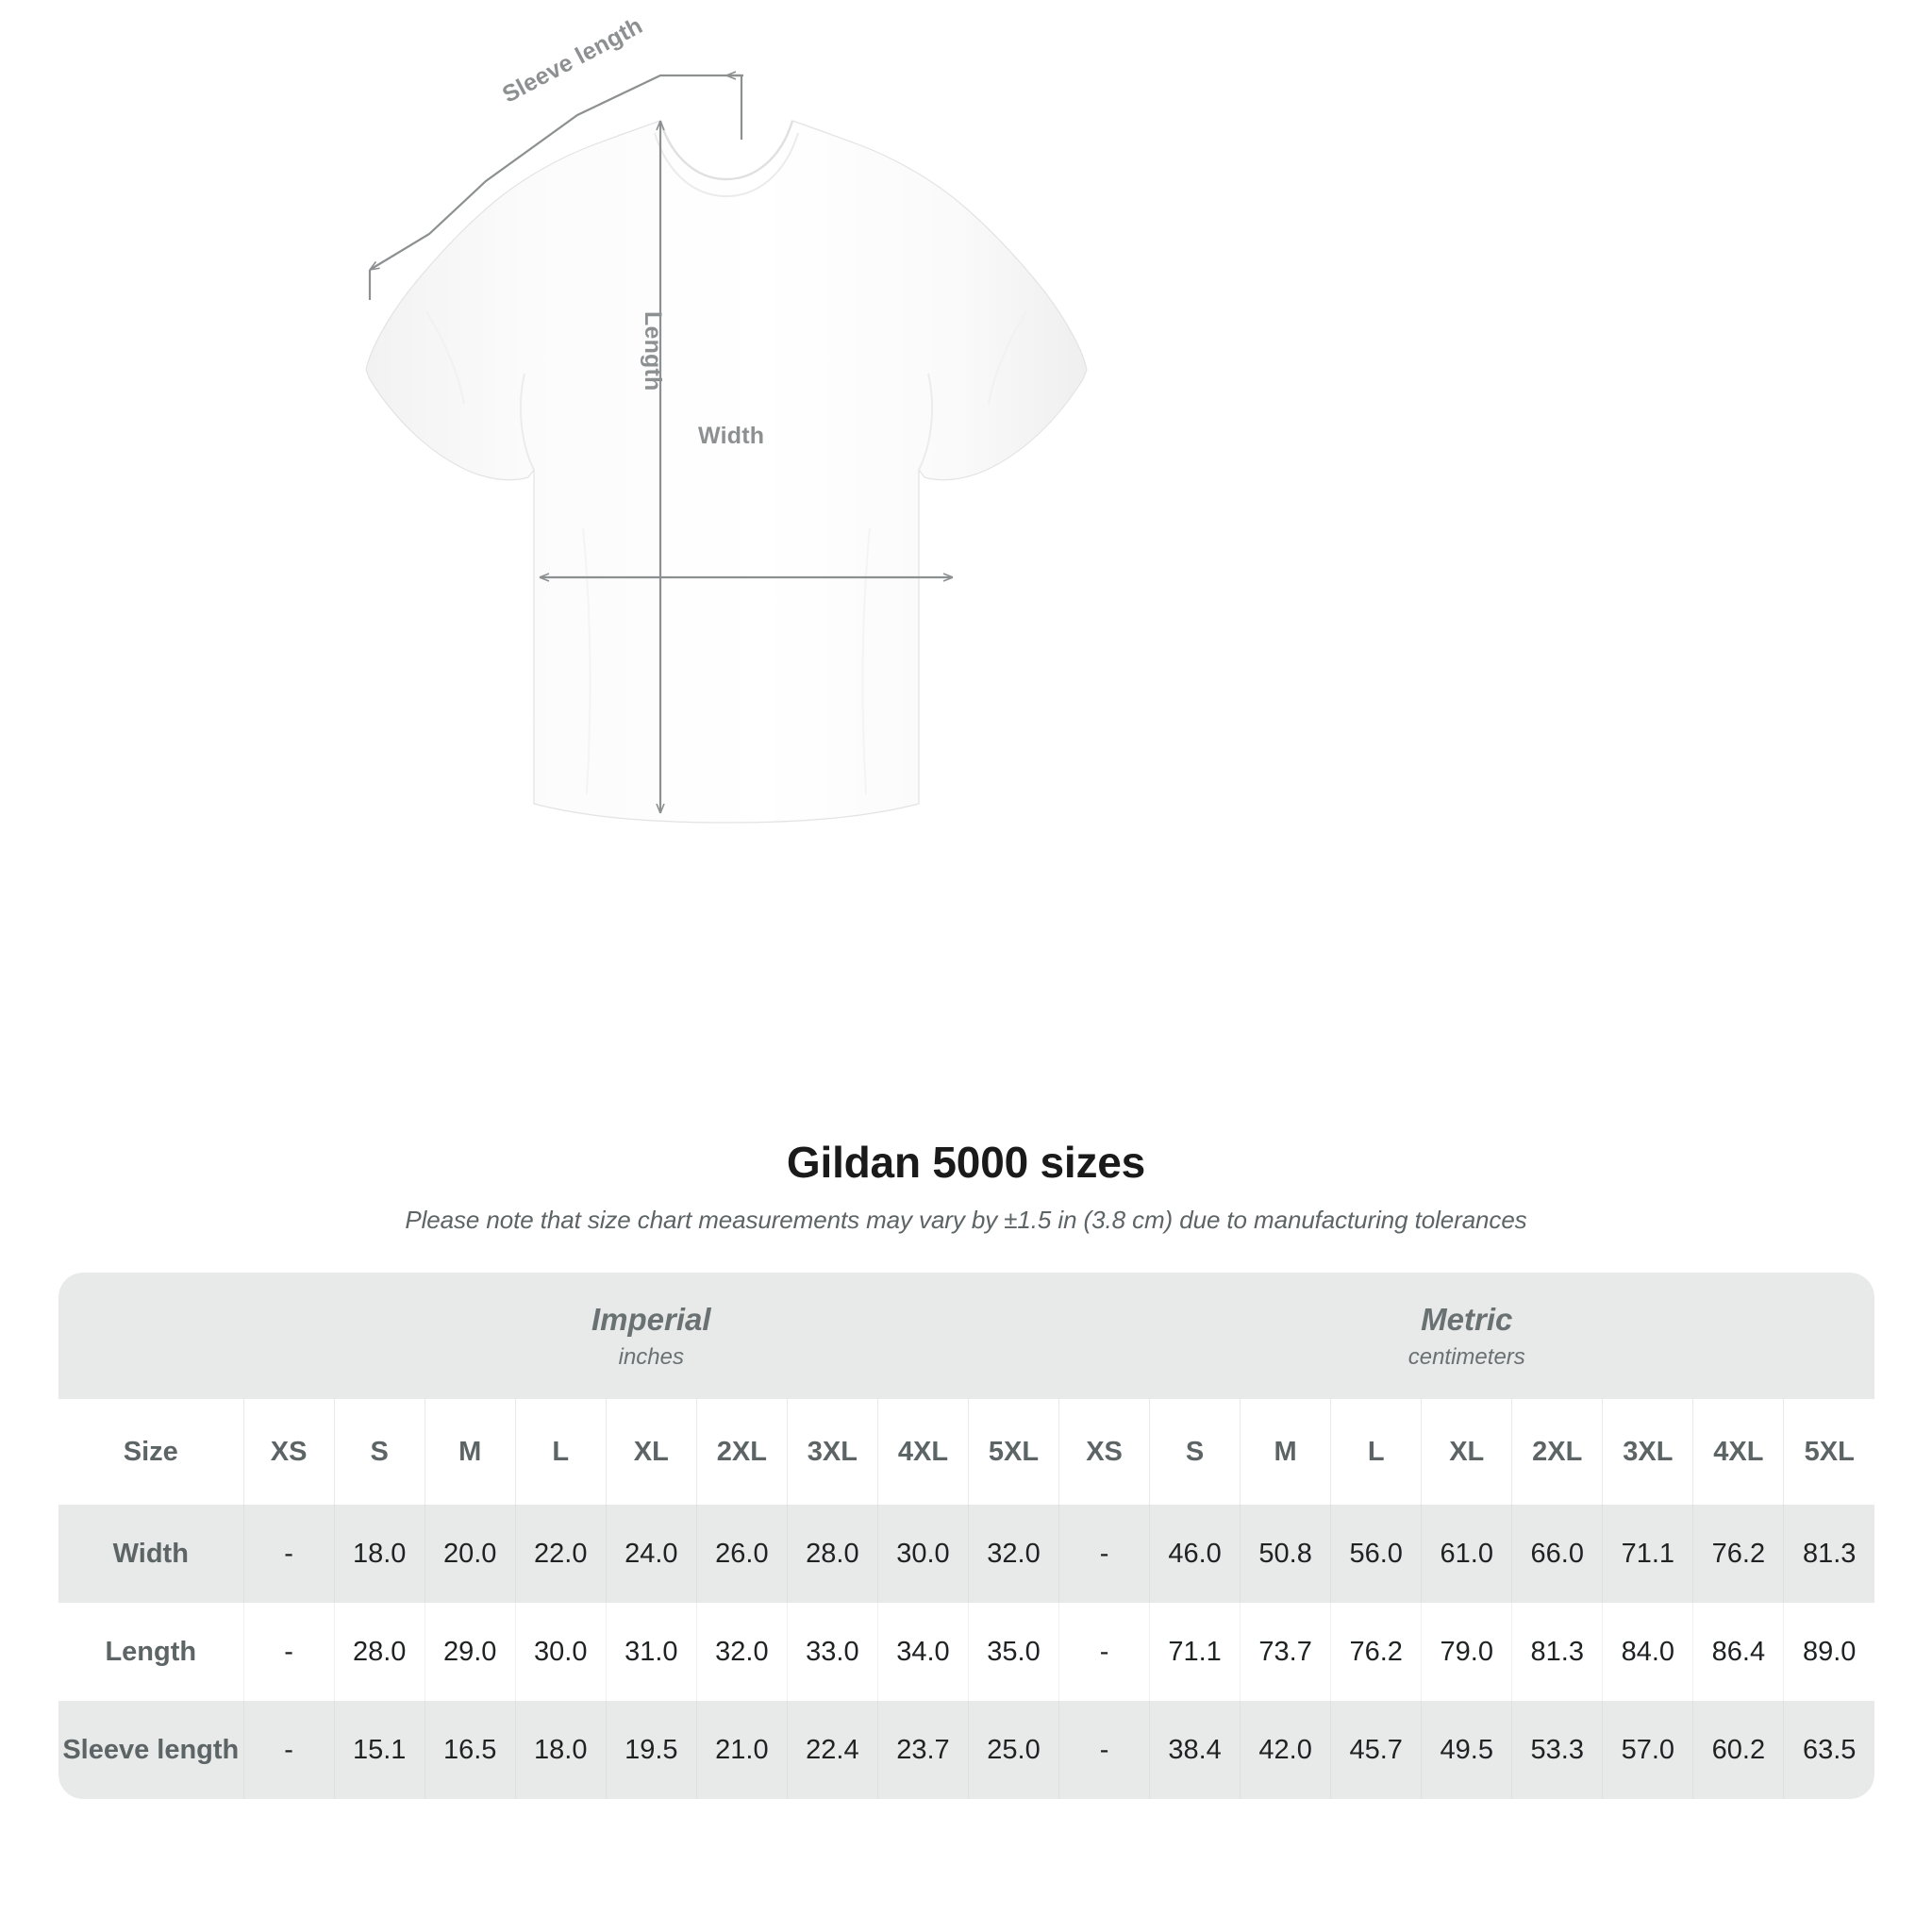 Image resolution: width=1932 pixels, height=1932 pixels. Describe the element at coordinates (1195, 1750) in the screenshot. I see `cell-metric-sleeve-length-s: 38.4` at that location.